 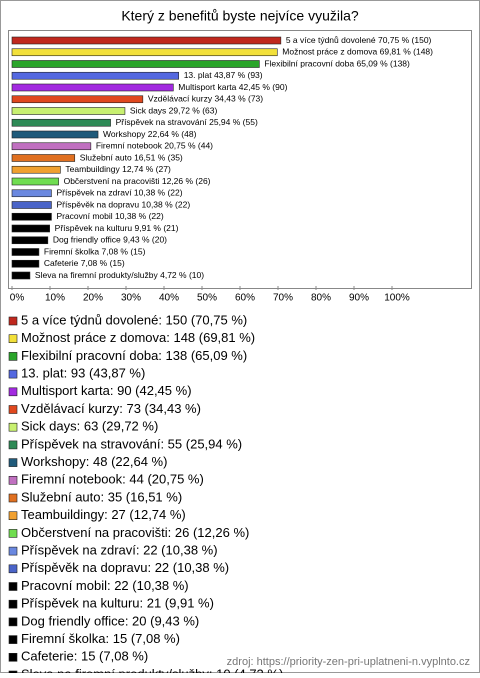 What do you see at coordinates (93, 298) in the screenshot?
I see `x-tick-label: 20%` at bounding box center [93, 298].